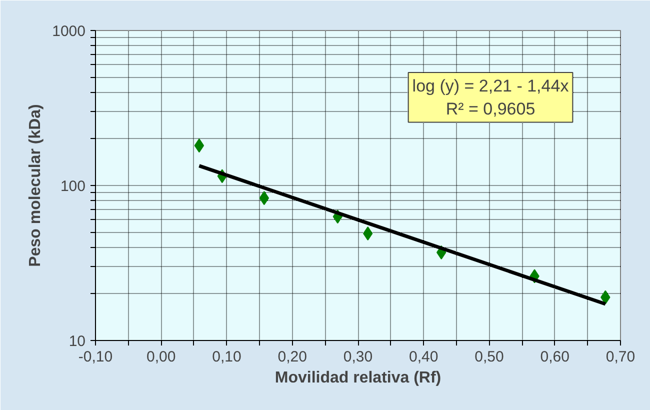 This screenshot has height=410, width=650. What do you see at coordinates (555, 357) in the screenshot?
I see `x-tick-label: 0,60` at bounding box center [555, 357].